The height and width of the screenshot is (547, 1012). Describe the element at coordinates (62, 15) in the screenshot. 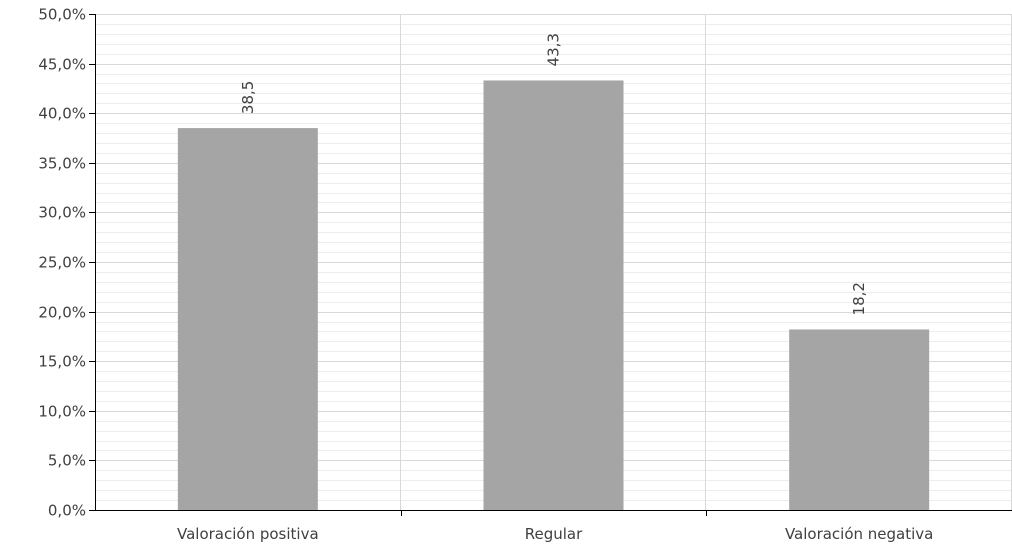

I see `y-tick-label: 50,0%` at that location.